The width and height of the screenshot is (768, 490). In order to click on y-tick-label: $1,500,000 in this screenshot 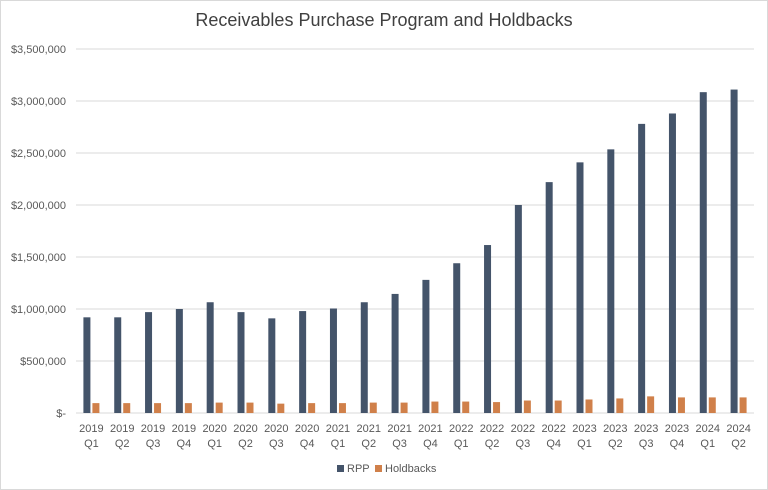, I will do `click(38, 258)`.